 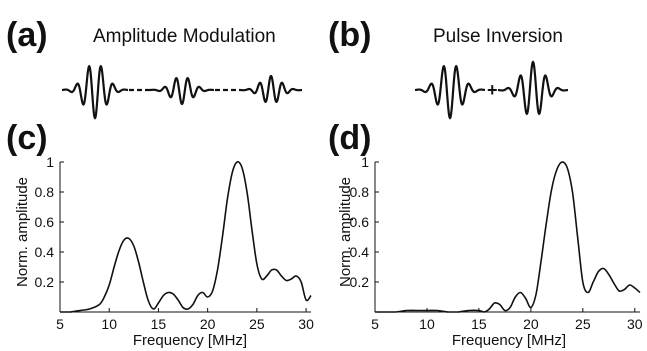 I want to click on amplitude-modulation-pulses, so click(x=182, y=92).